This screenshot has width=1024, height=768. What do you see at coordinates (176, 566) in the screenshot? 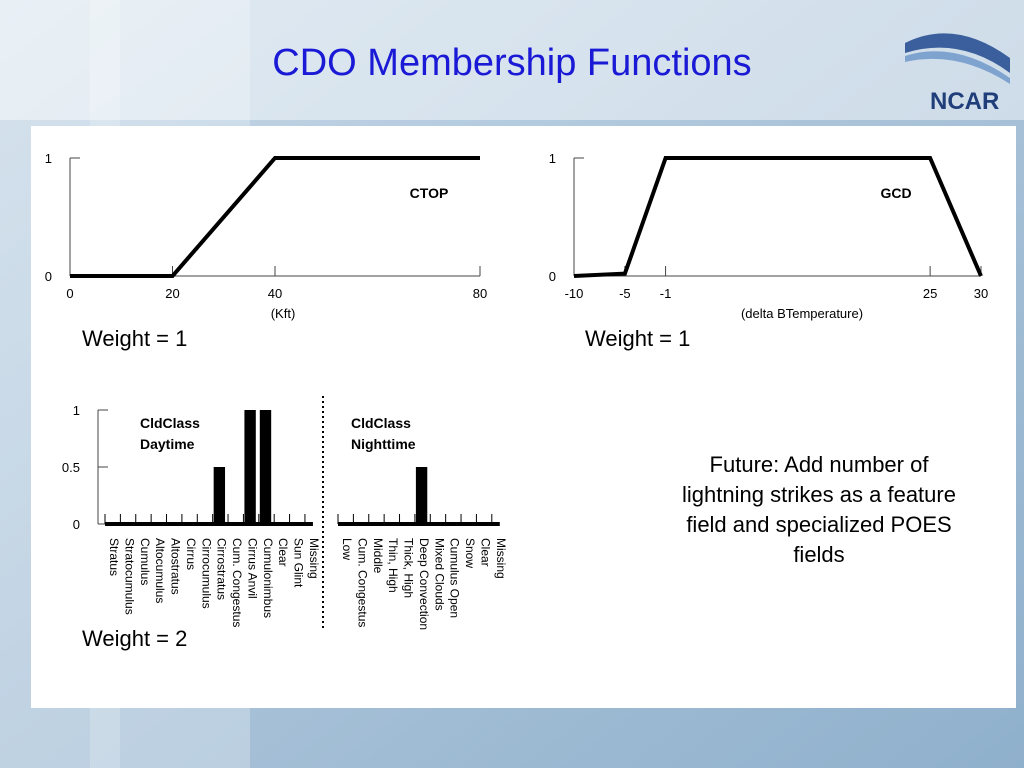
I see `cldclass-category-label: Altostratus` at bounding box center [176, 566].